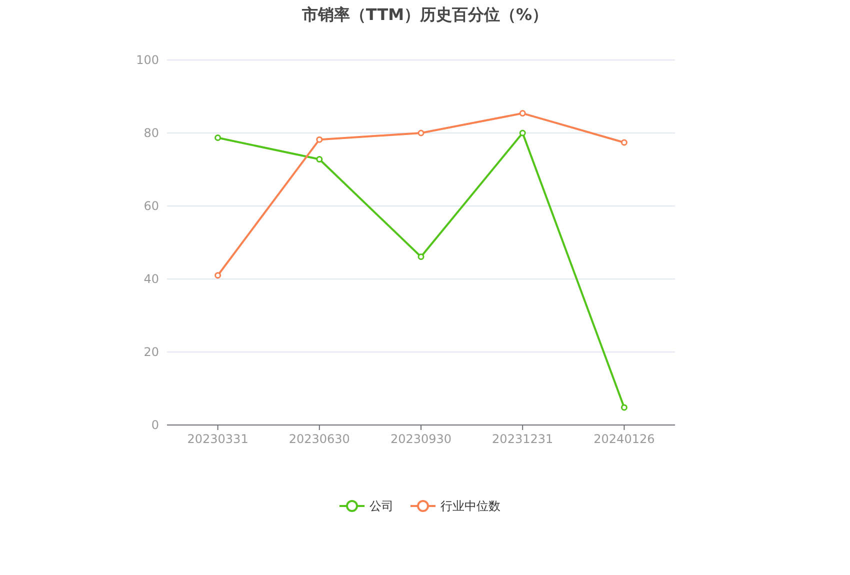 This screenshot has width=850, height=575. What do you see at coordinates (624, 439) in the screenshot?
I see `x-tick-label: 20240126` at bounding box center [624, 439].